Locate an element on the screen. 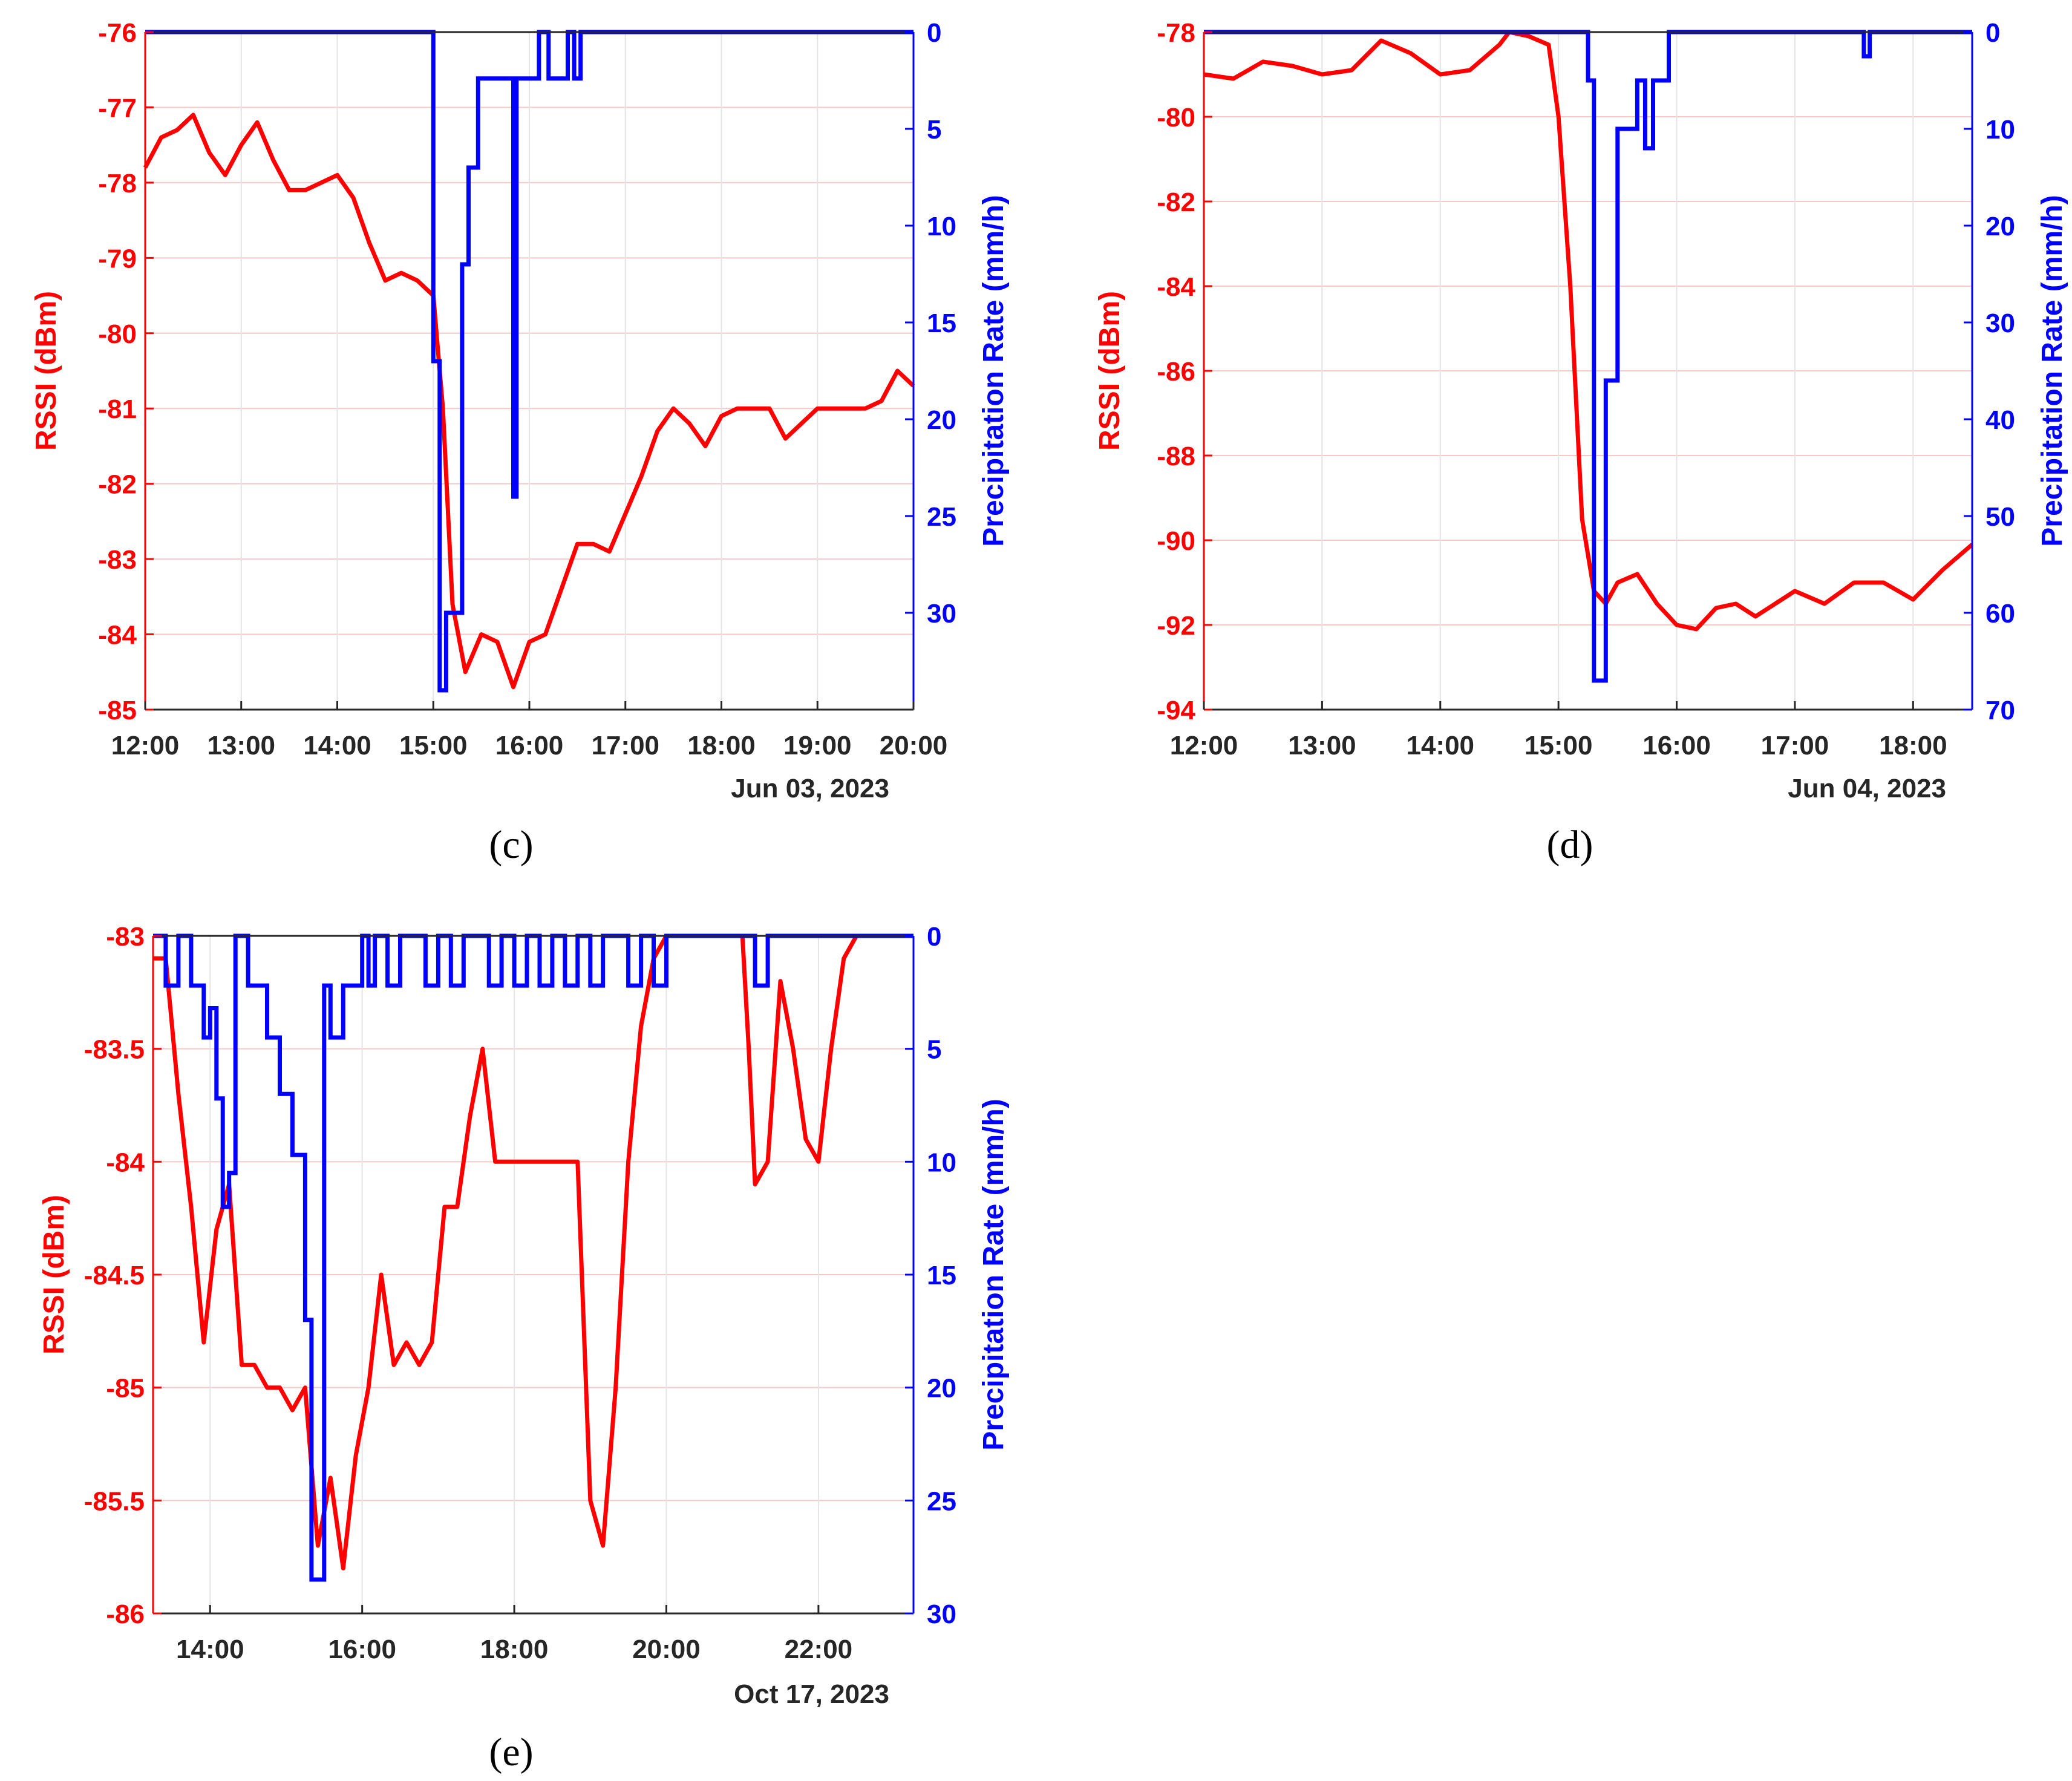  left-tick-label: -92 is located at coordinates (1176, 626).